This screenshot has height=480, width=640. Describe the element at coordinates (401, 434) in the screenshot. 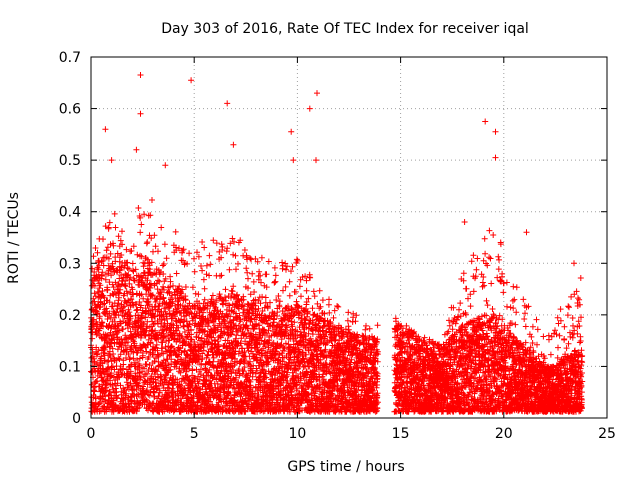

I see `x-tick-label: 15` at that location.